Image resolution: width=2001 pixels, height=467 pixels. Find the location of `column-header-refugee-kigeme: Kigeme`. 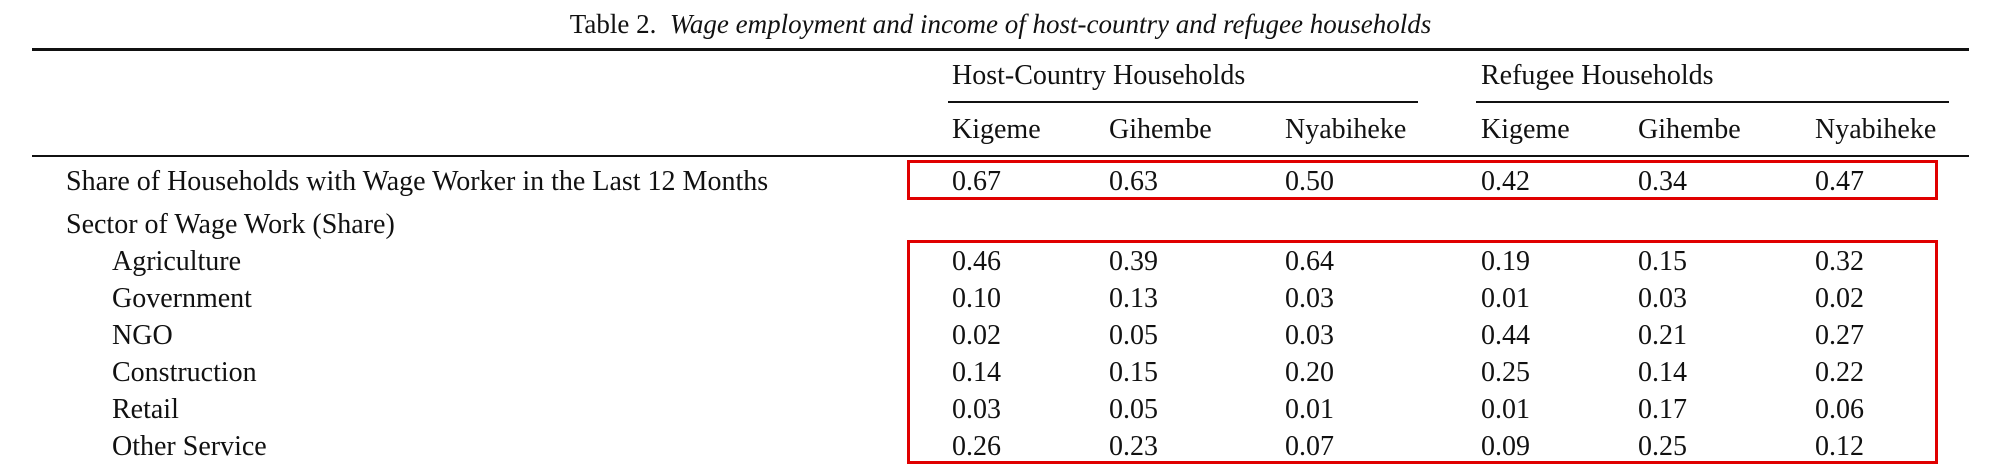

column-header-refugee-kigeme: Kigeme is located at coordinates (1525, 129).